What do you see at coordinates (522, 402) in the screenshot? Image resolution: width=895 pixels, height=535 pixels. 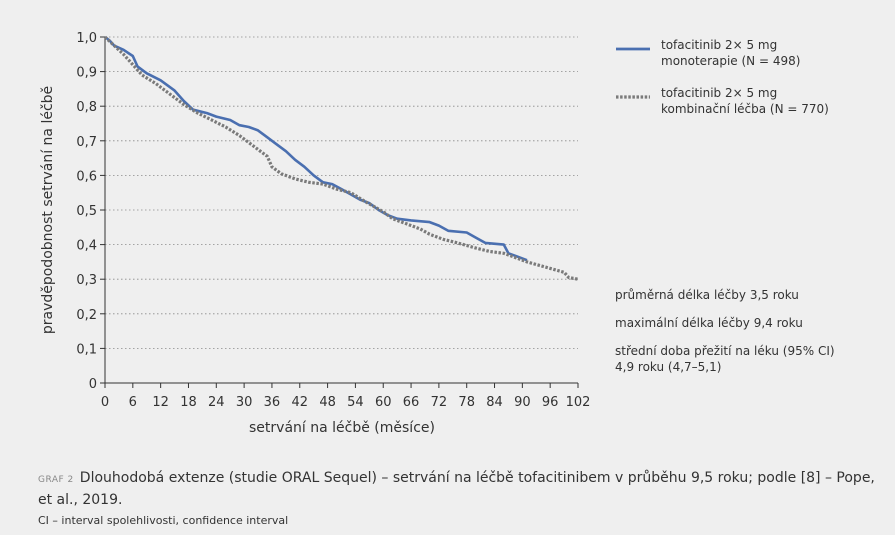 I see `x-tick-label: 90` at bounding box center [522, 402].